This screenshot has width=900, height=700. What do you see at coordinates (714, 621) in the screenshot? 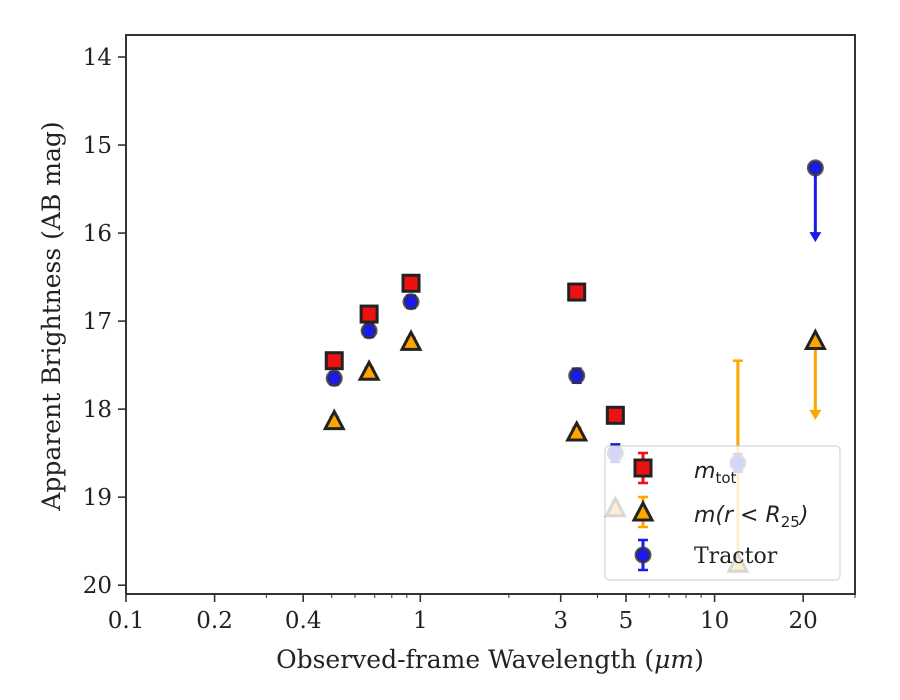
I see `x-tick-label: 10` at bounding box center [714, 621].